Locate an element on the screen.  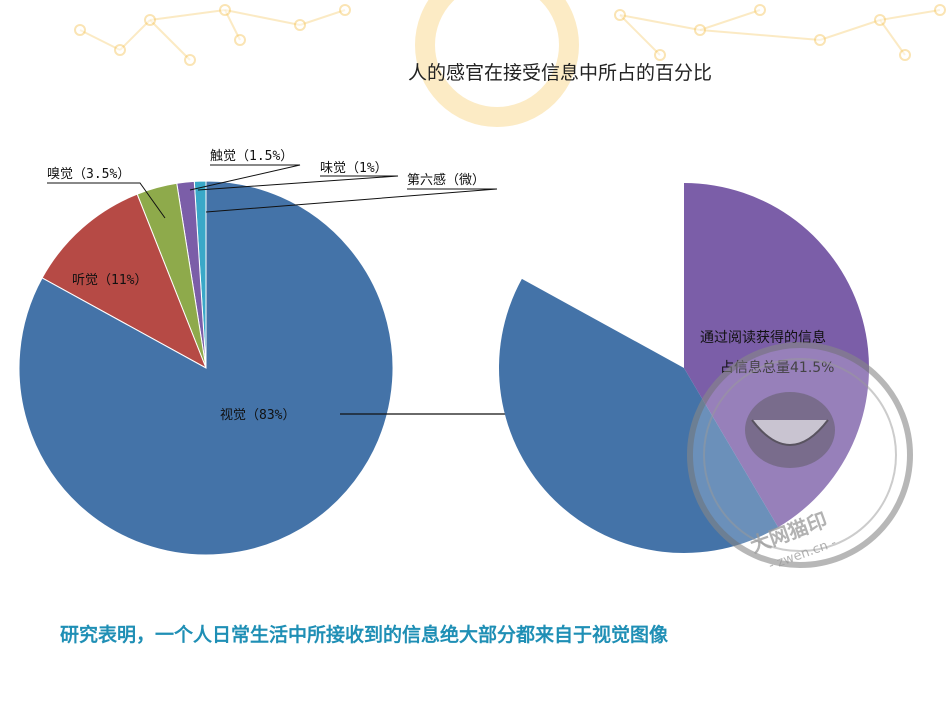
watermark-stamp is located at coordinates (800, 455).